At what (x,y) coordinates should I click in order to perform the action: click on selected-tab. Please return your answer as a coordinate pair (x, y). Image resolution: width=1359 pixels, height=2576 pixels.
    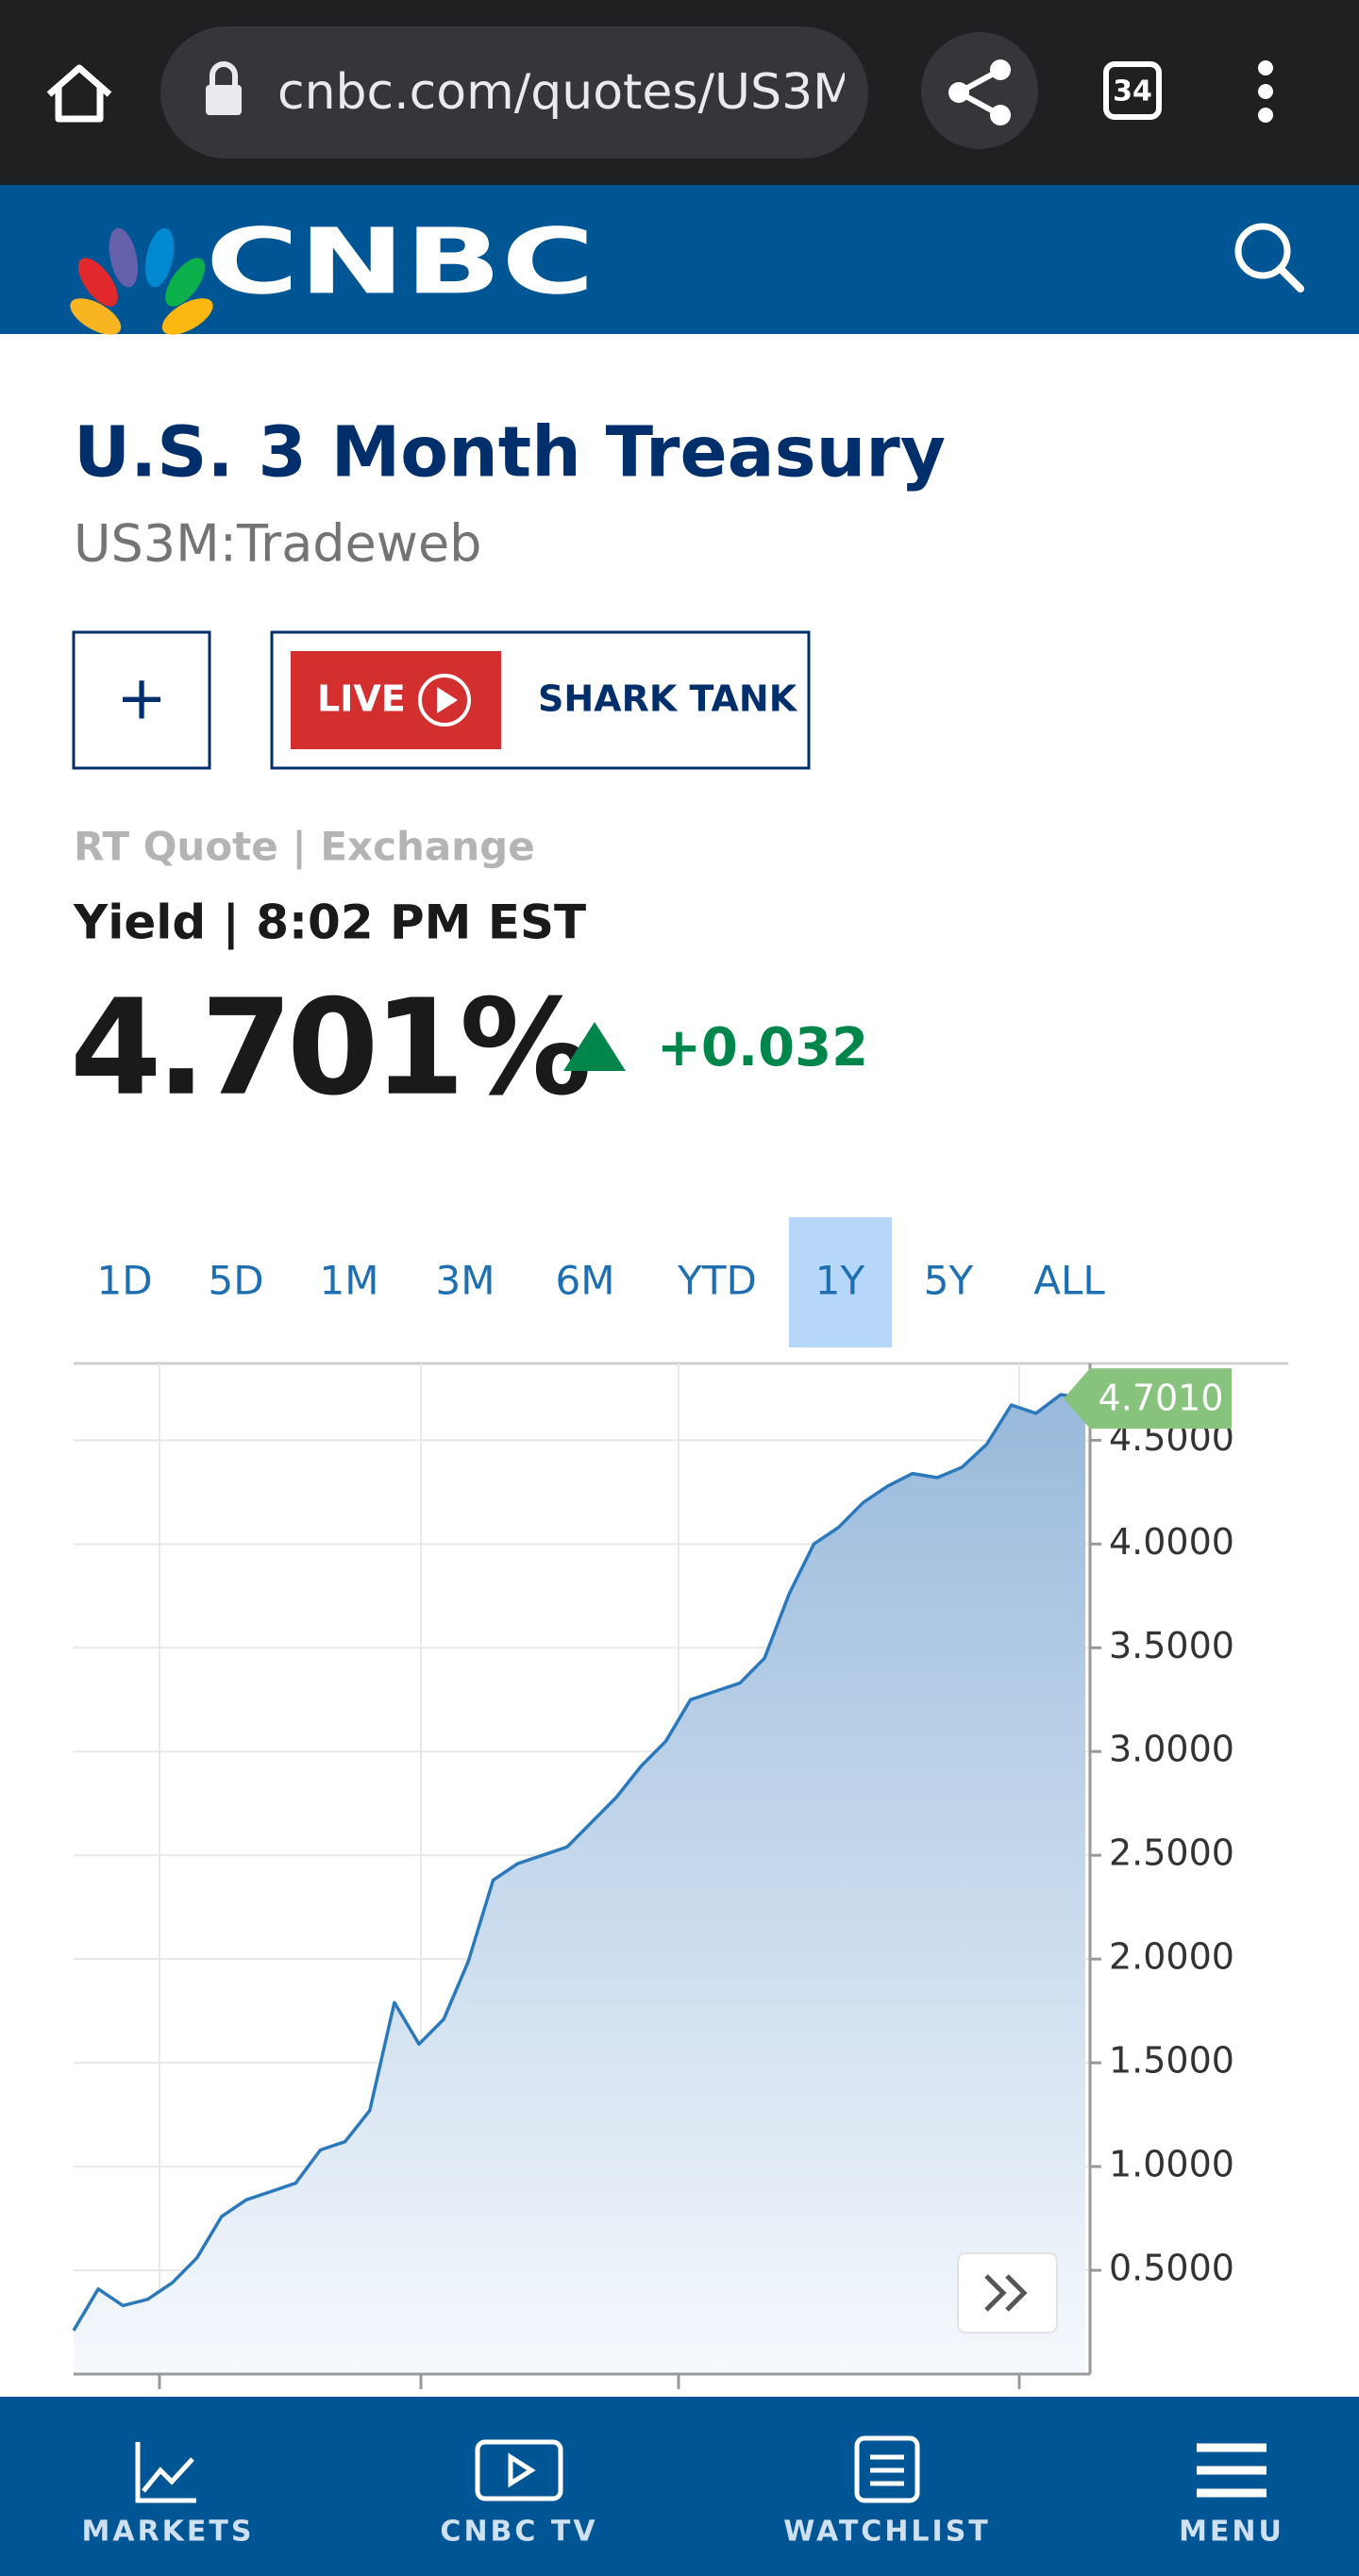
    Looking at the image, I should click on (840, 1282).